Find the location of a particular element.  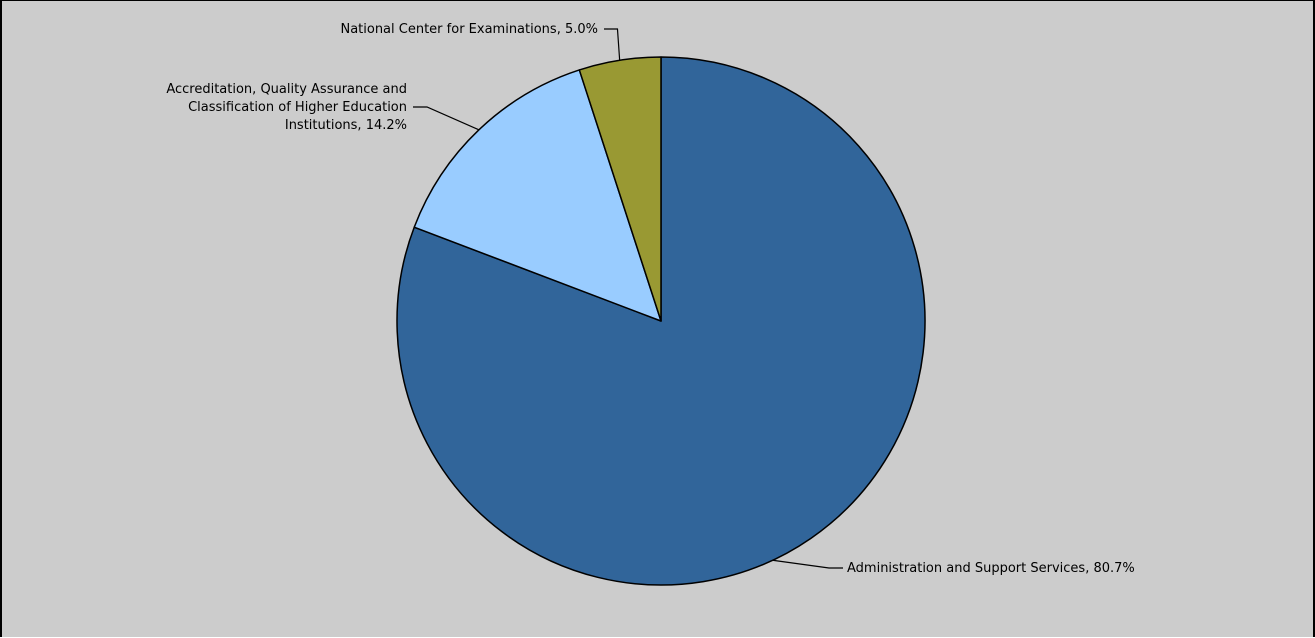

pie-slice-national-center-for-examinations is located at coordinates (620, 189).